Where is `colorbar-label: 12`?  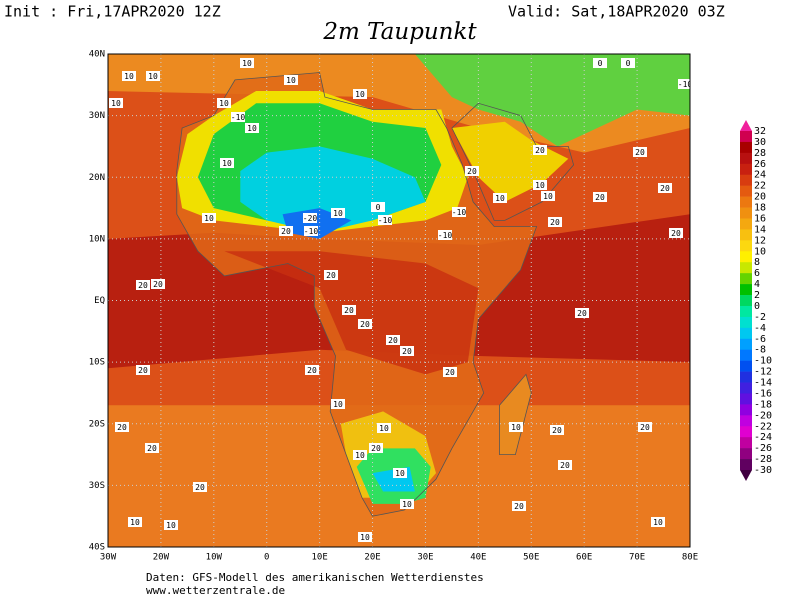 colorbar-label: 12 is located at coordinates (760, 240).